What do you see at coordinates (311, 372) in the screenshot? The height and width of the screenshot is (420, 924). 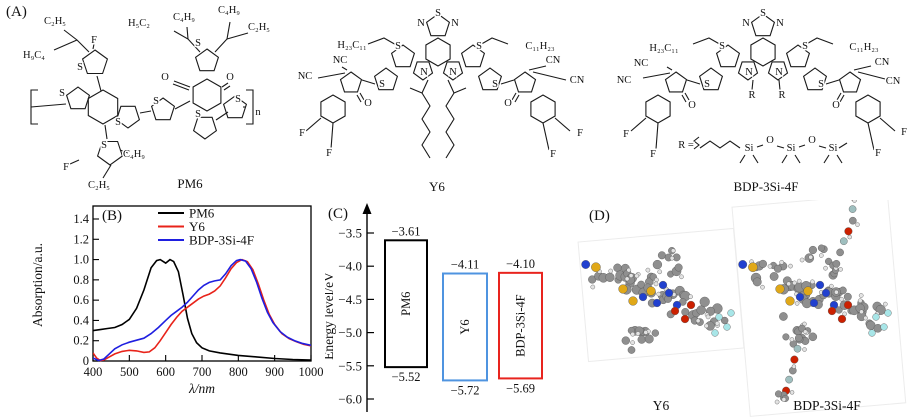 I see `svg-text: 1000` at bounding box center [311, 372].